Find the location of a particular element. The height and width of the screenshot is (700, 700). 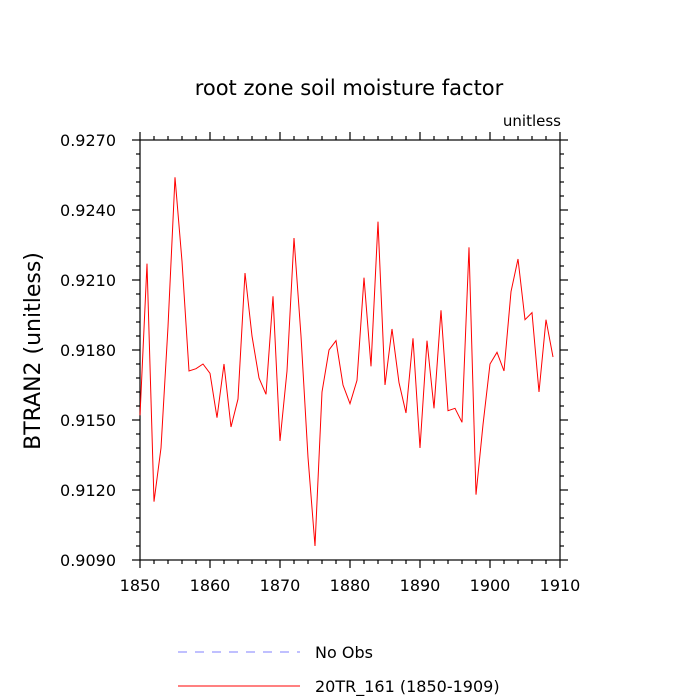

y-tick-label: 0.9090 is located at coordinates (88, 560).